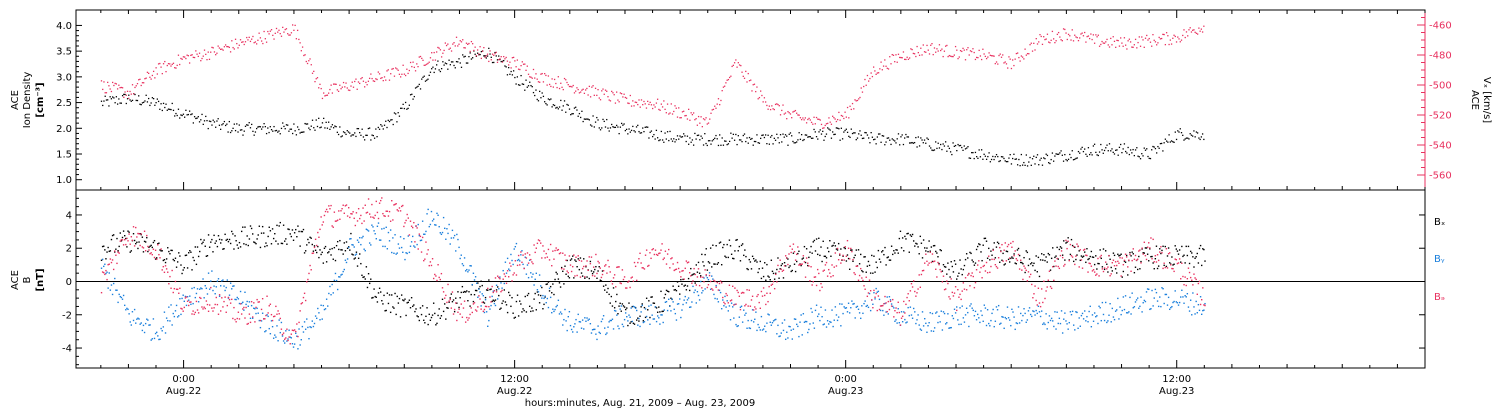 This screenshot has height=410, width=1500. I want to click on b-ylabel-line2: B, so click(27, 279).